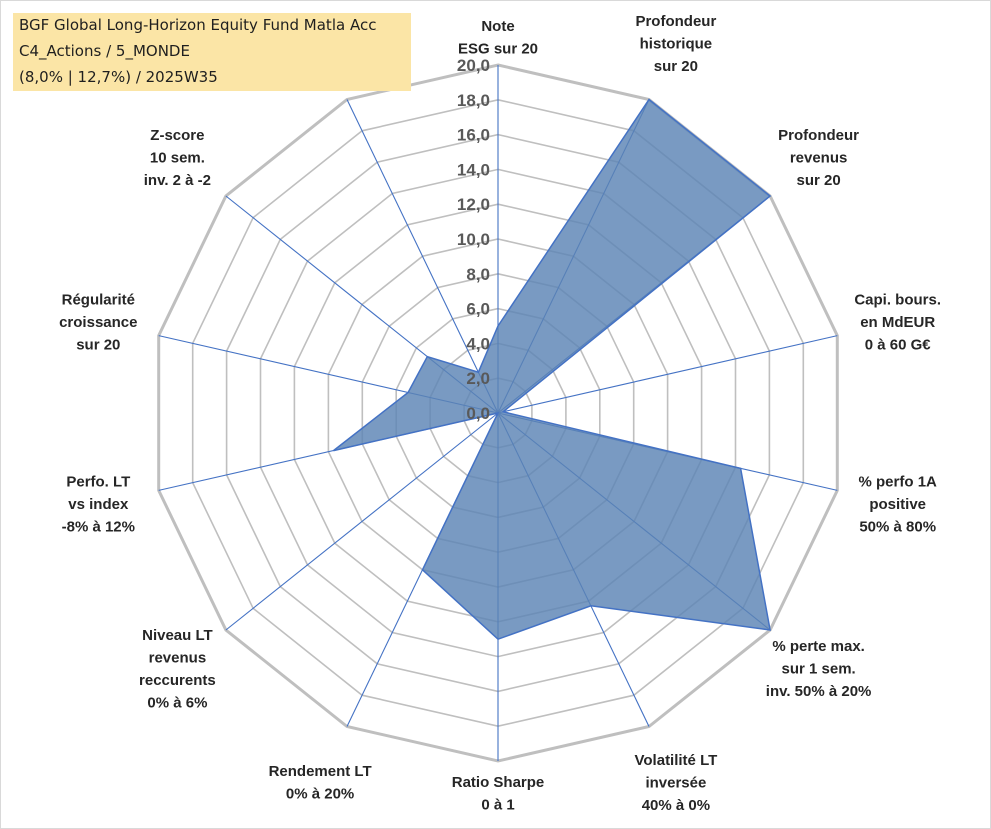  Describe the element at coordinates (473, 65) in the screenshot. I see `tick-label: 20,0` at that location.